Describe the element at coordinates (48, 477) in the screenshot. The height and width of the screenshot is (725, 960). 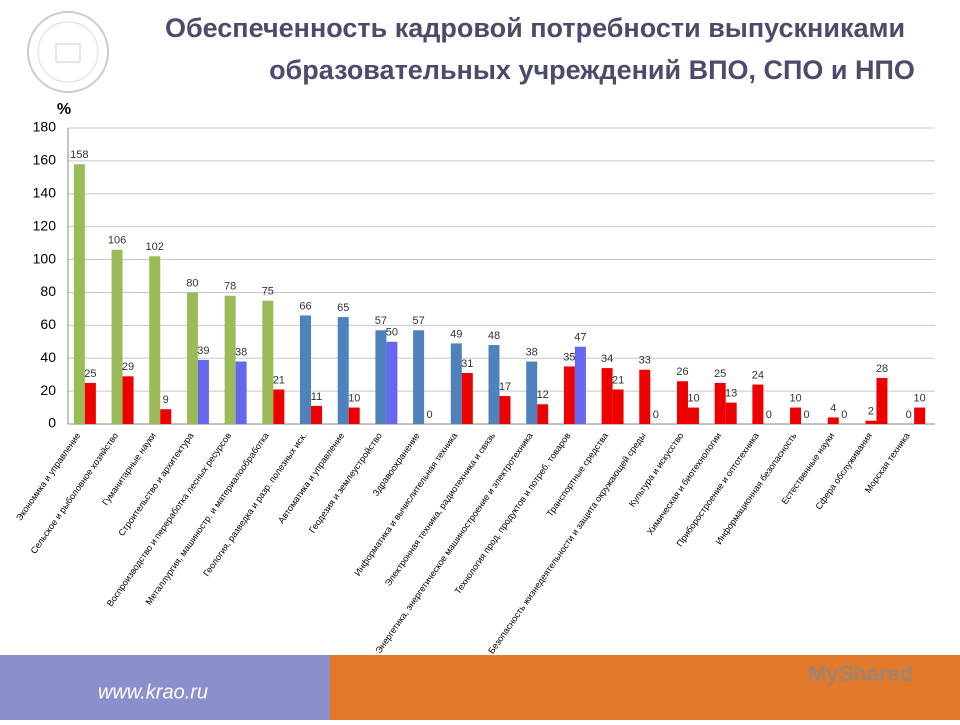
I see `x-tick-label: Экономика и управление` at that location.